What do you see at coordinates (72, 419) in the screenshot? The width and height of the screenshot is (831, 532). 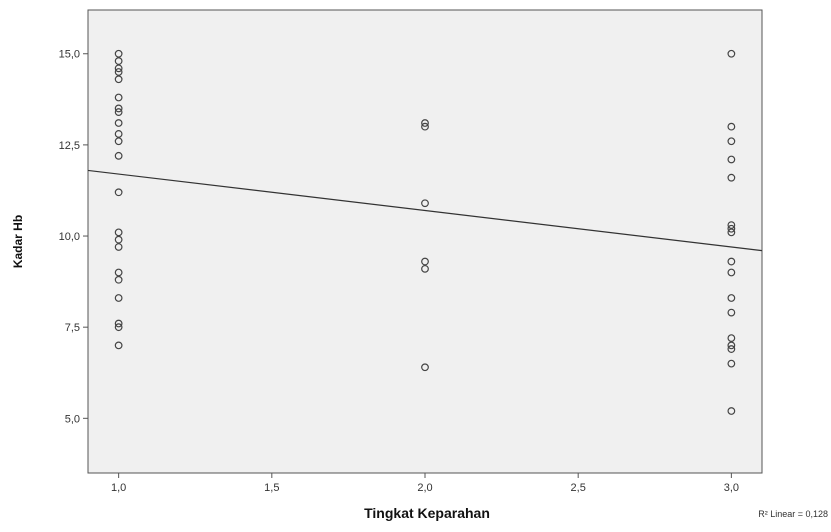 I see `y-tick-label: 5,0` at bounding box center [72, 419].